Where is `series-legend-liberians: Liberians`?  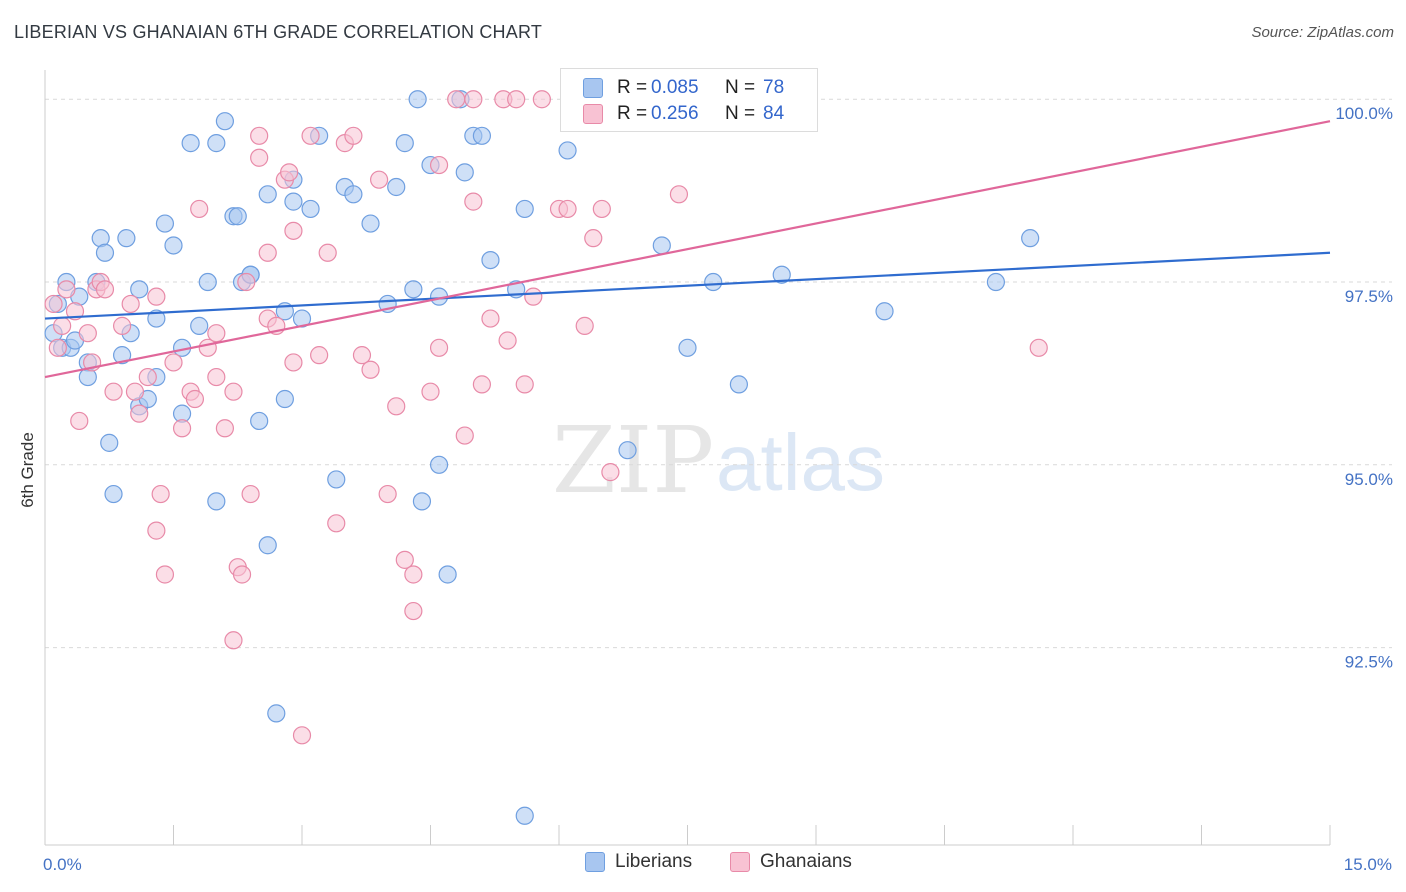
series-legend-liberians: Liberians is located at coordinates (638, 862).